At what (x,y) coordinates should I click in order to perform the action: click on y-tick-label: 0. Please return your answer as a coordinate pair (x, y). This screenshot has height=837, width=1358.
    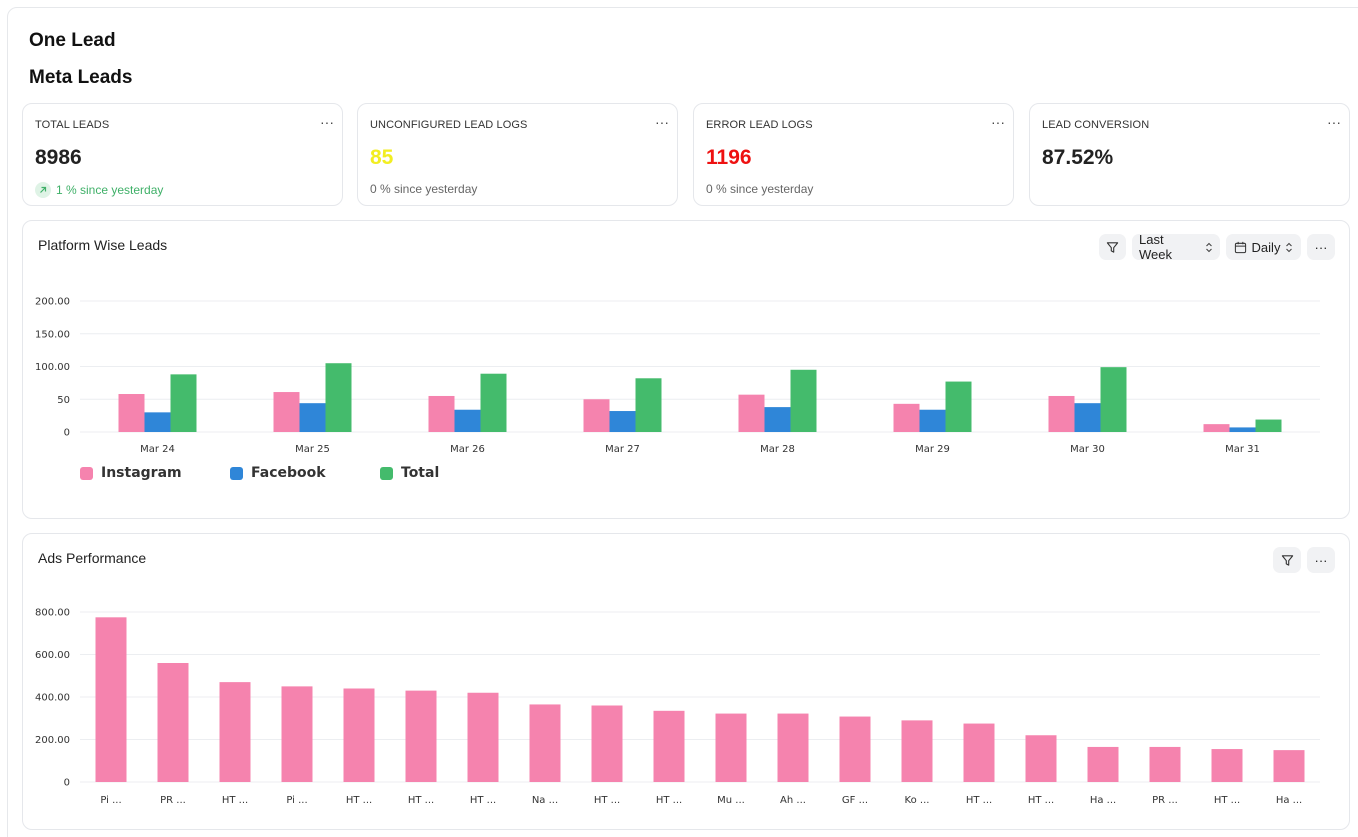
    Looking at the image, I should click on (67, 783).